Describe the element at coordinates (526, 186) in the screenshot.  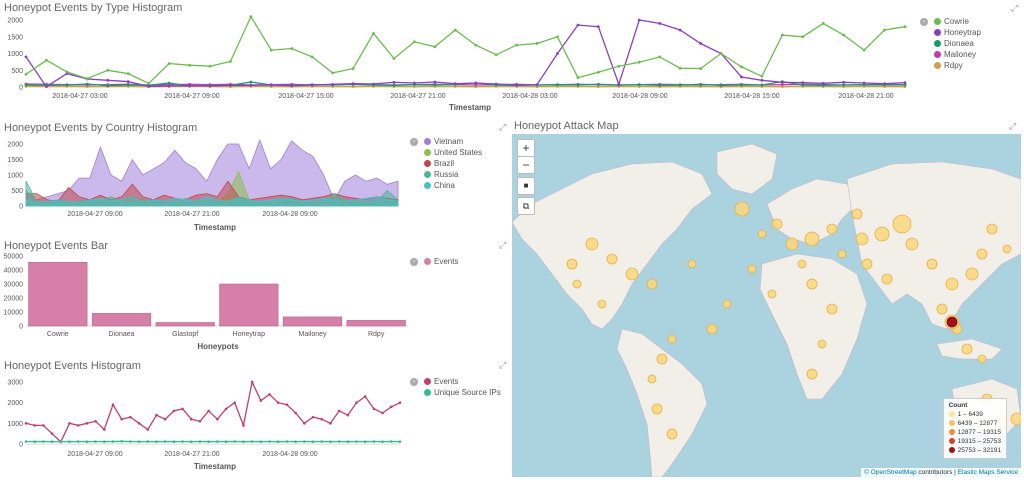
I see `draw-rectangle-button: ■` at that location.